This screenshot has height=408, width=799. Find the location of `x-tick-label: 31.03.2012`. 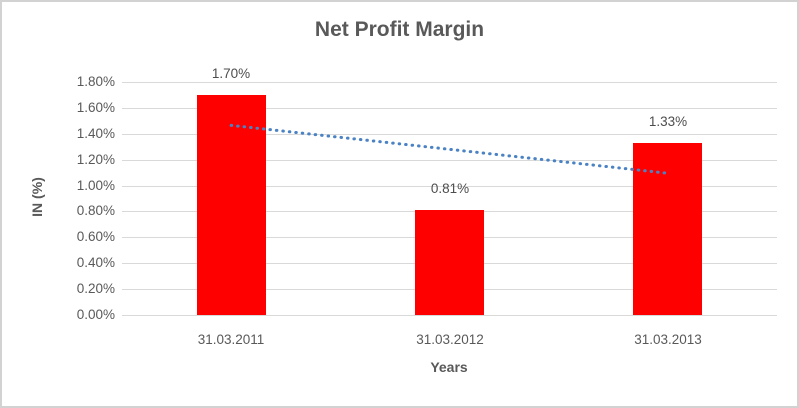

x-tick-label: 31.03.2012 is located at coordinates (450, 339).